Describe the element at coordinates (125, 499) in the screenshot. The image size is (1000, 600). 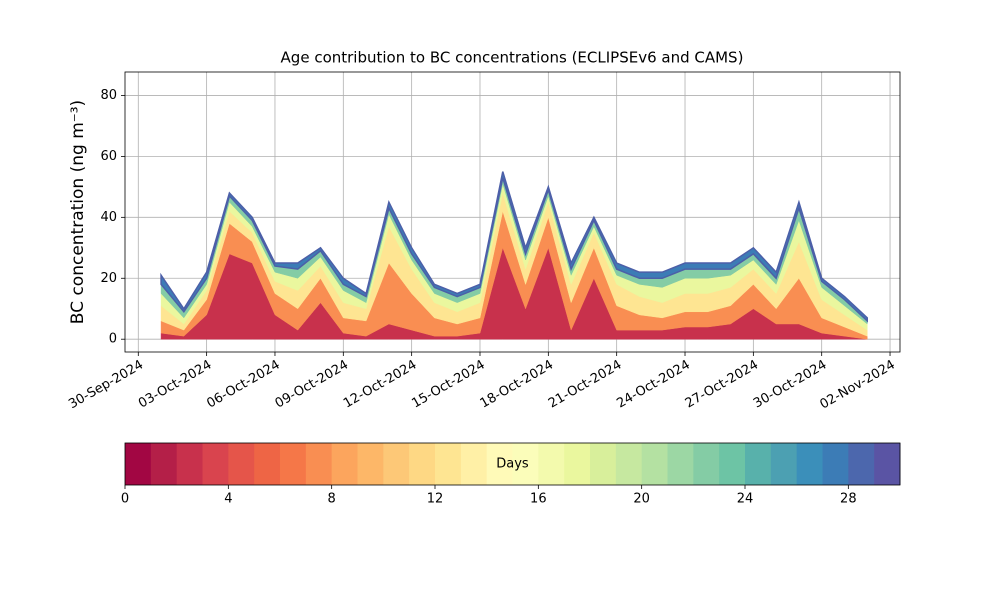
I see `colorbar-tick-label: 0` at that location.